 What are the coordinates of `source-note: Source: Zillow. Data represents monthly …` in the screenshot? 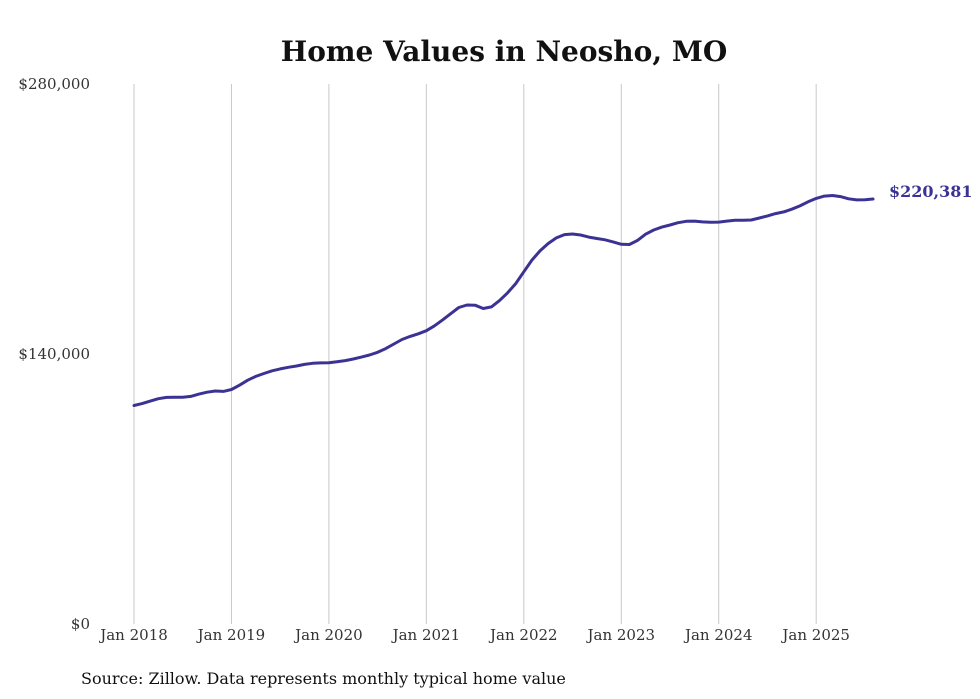 It's located at (323, 678).